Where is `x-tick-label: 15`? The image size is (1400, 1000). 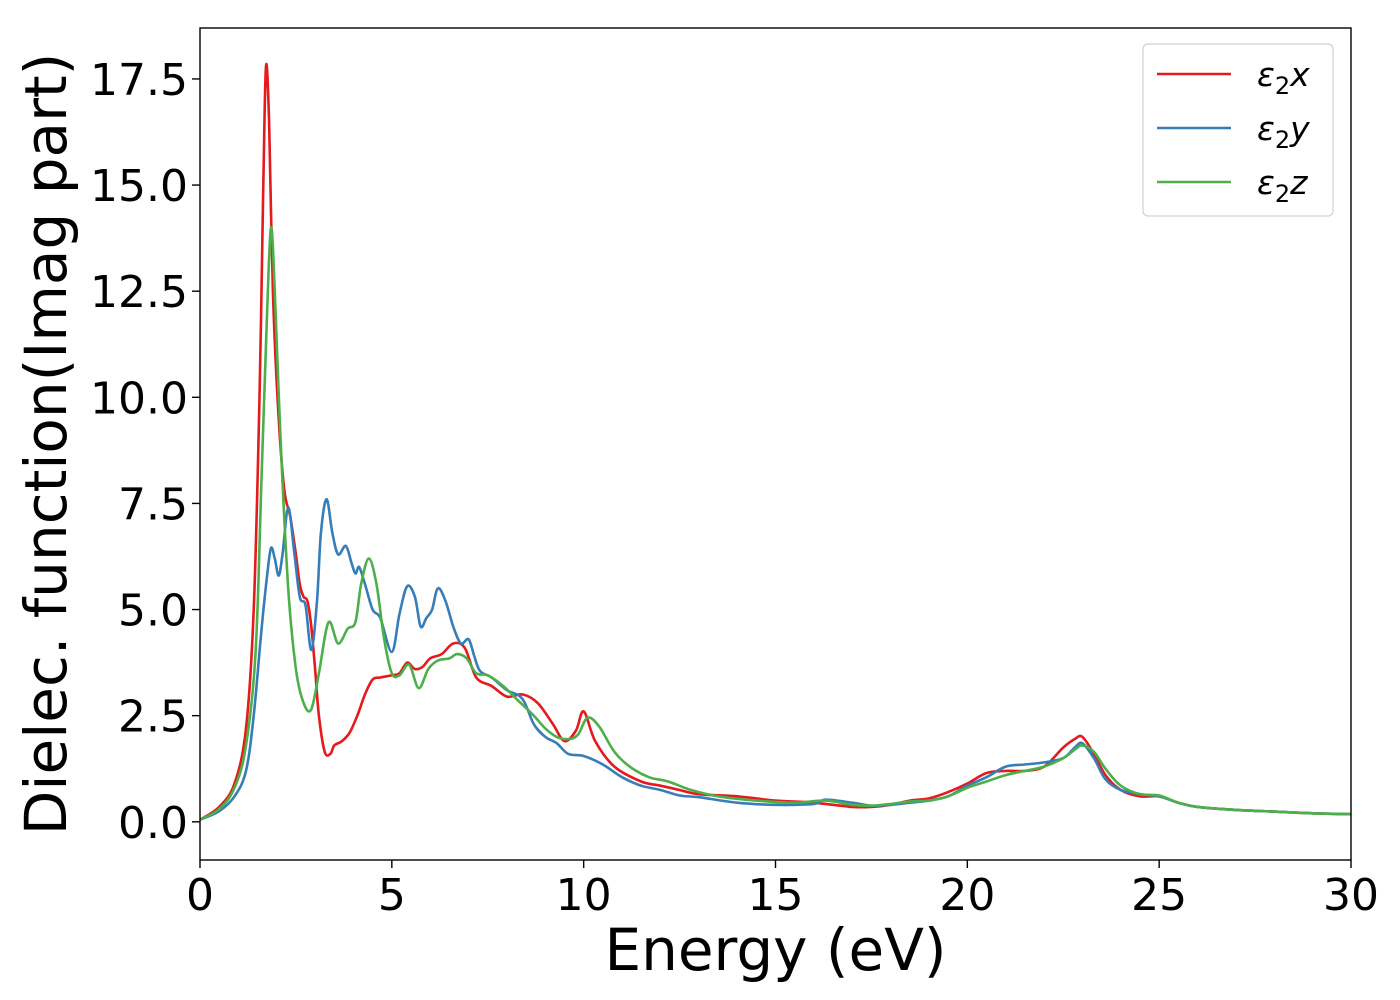 x-tick-label: 15 is located at coordinates (776, 895).